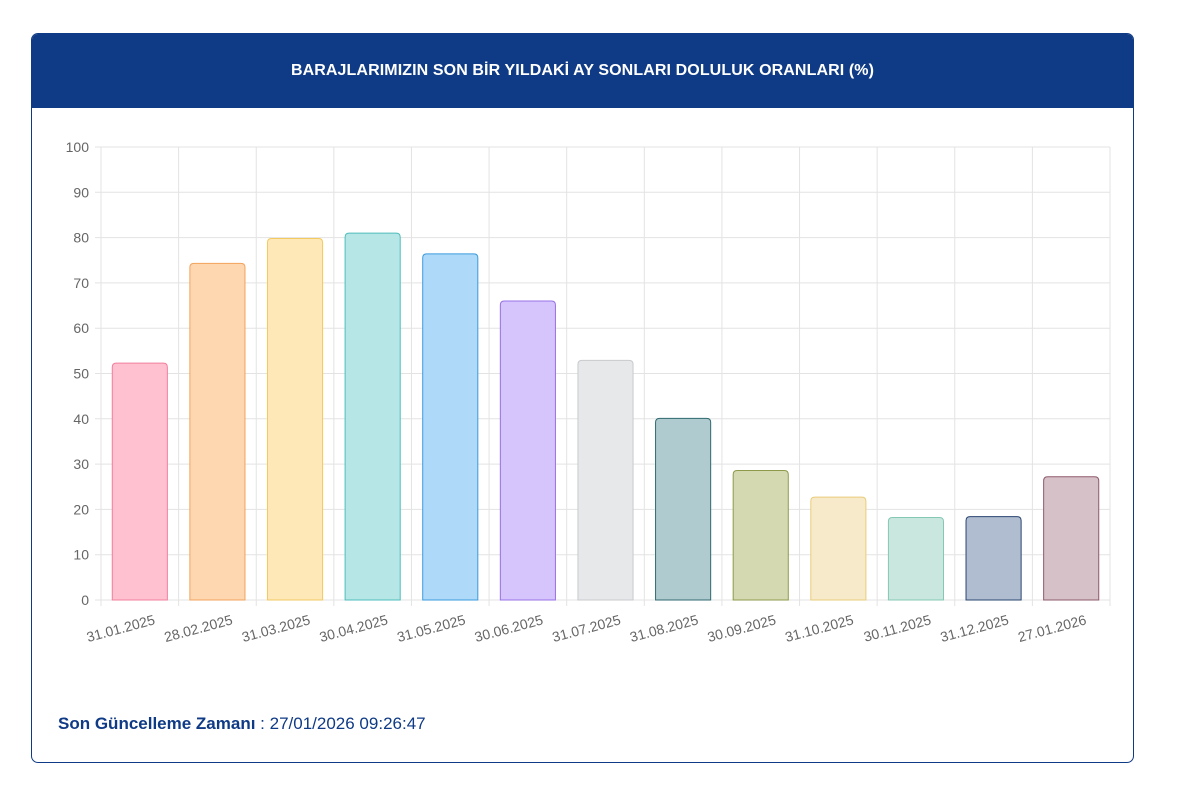 The image size is (1192, 802). Describe the element at coordinates (81, 374) in the screenshot. I see `y-tick-label: 50` at that location.